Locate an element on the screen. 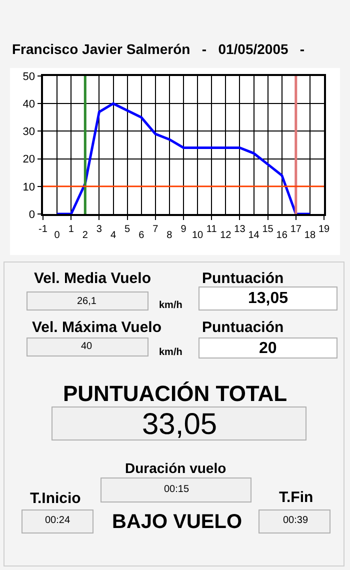 The image size is (350, 570). text: 33,05 is located at coordinates (180, 424).